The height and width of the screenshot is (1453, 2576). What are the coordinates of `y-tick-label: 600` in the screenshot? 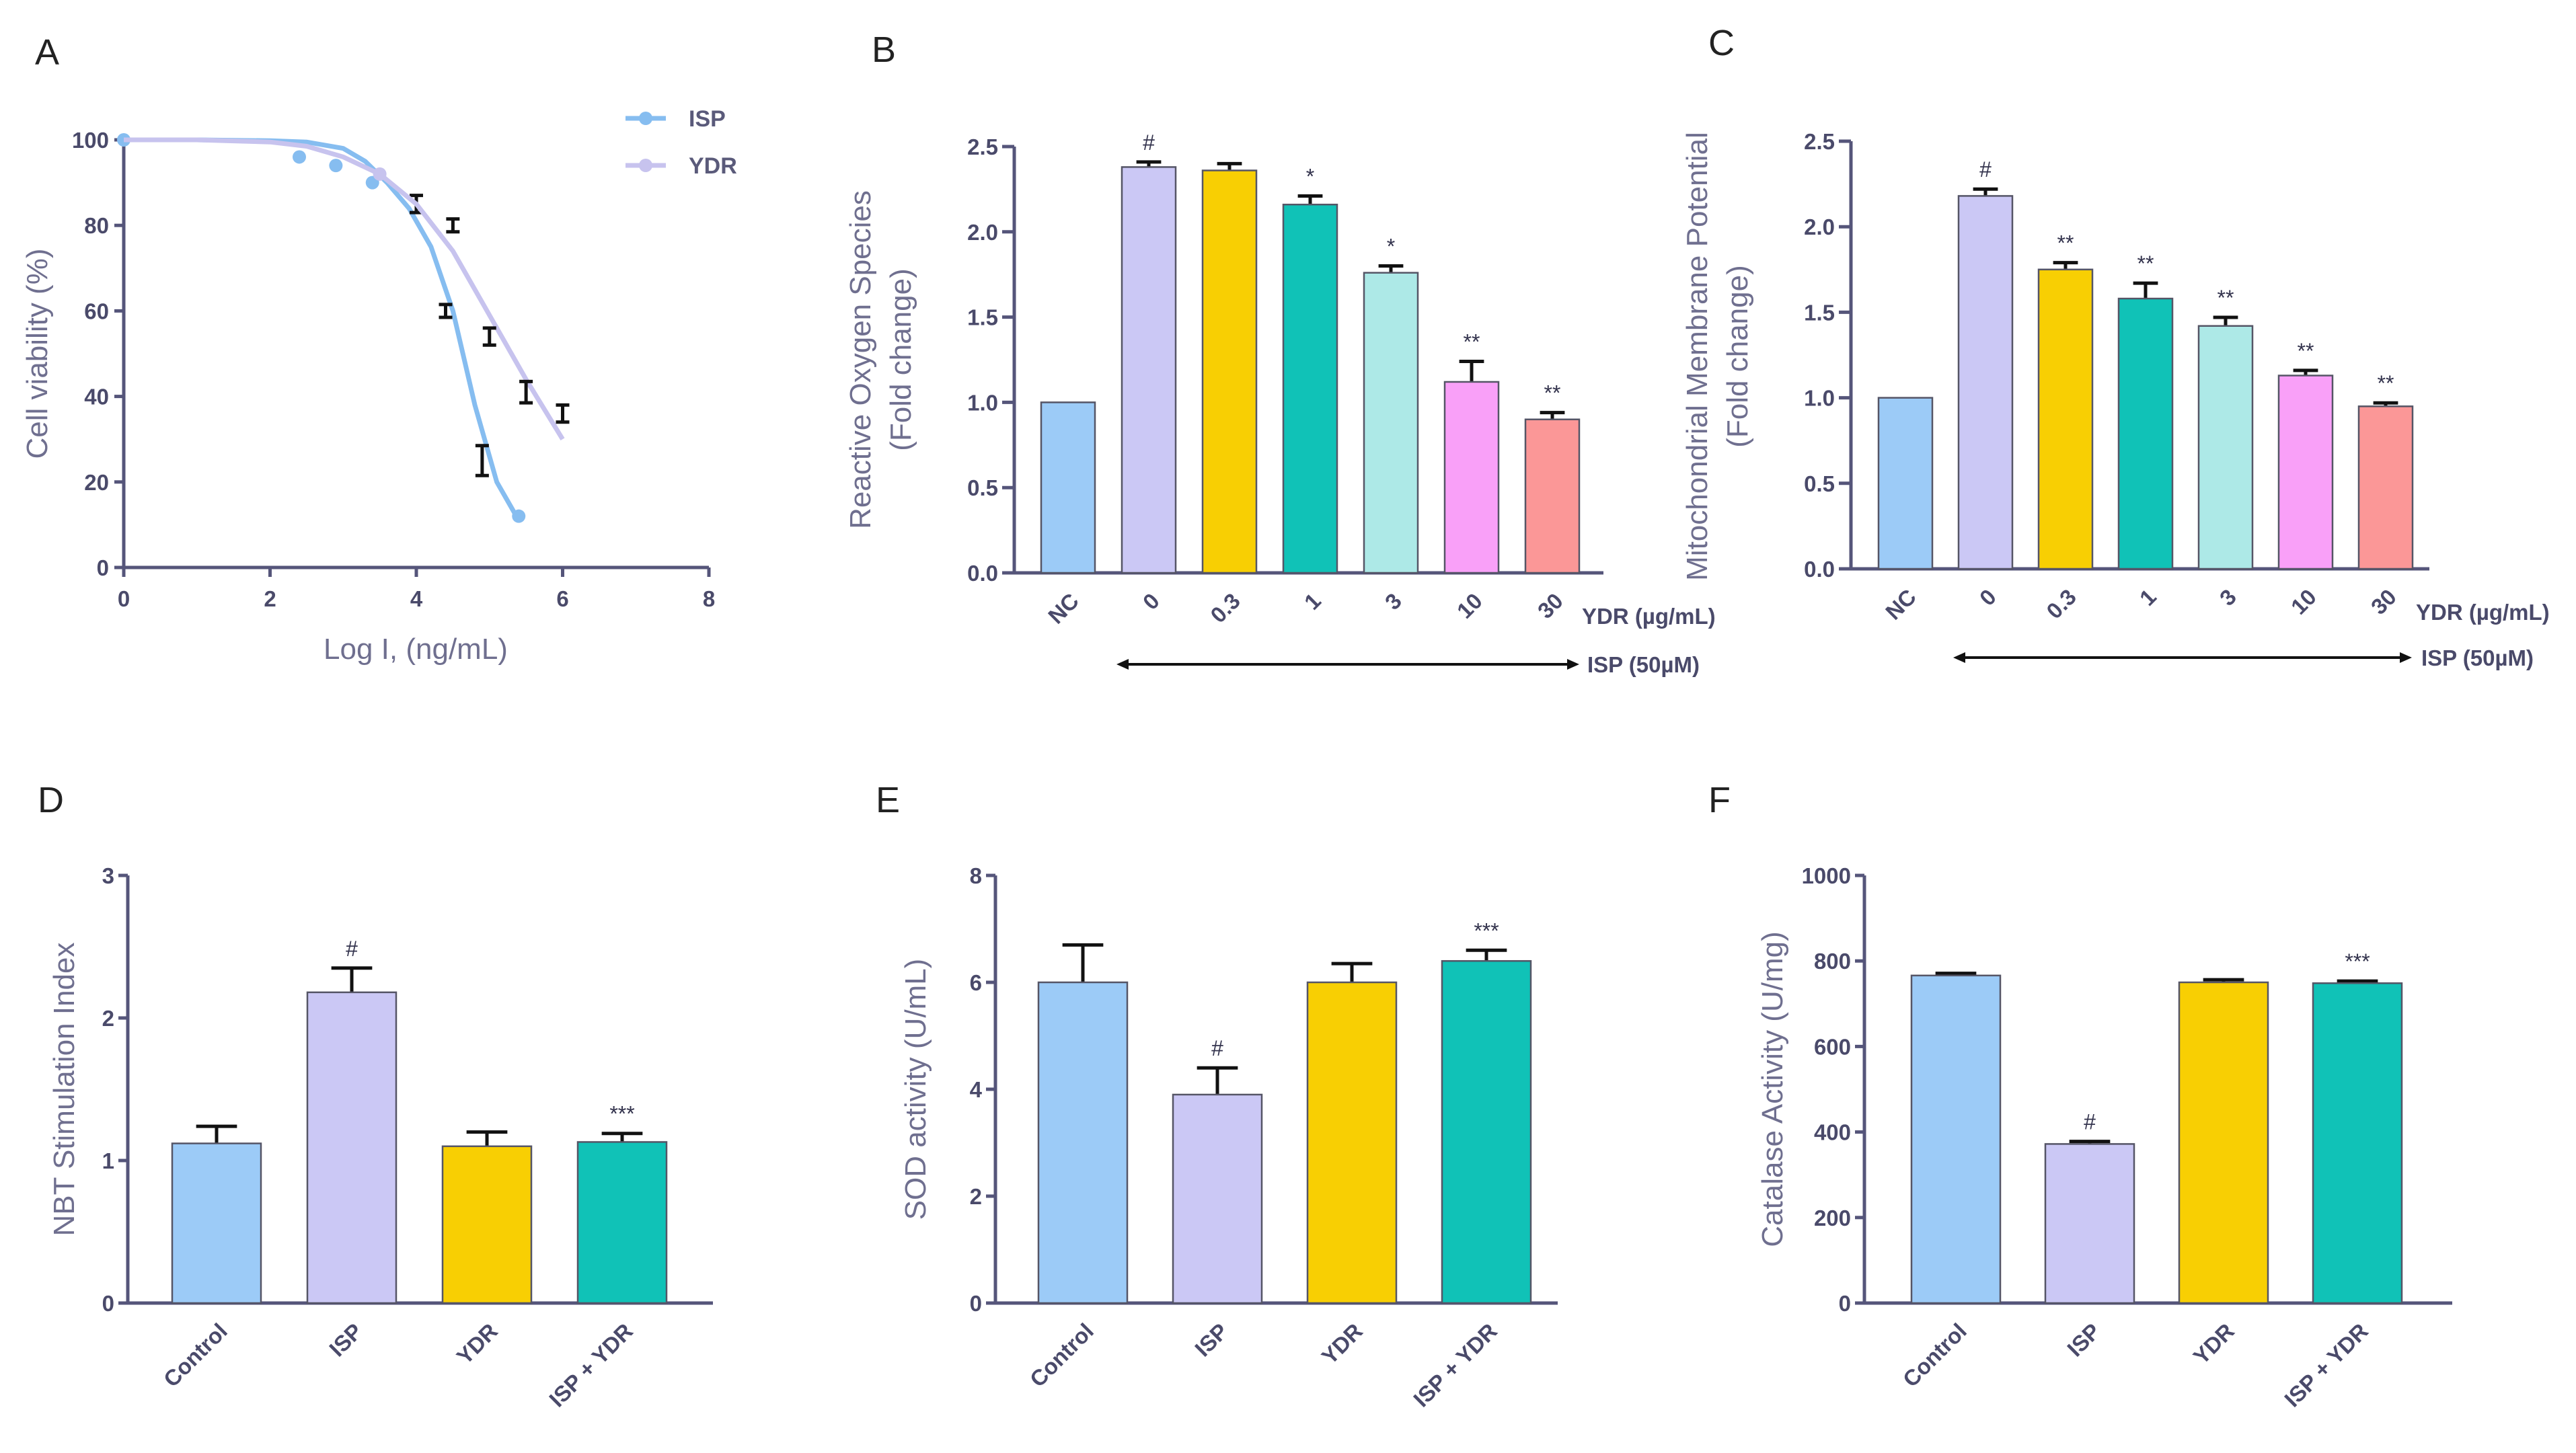 It's located at (1832, 1046).